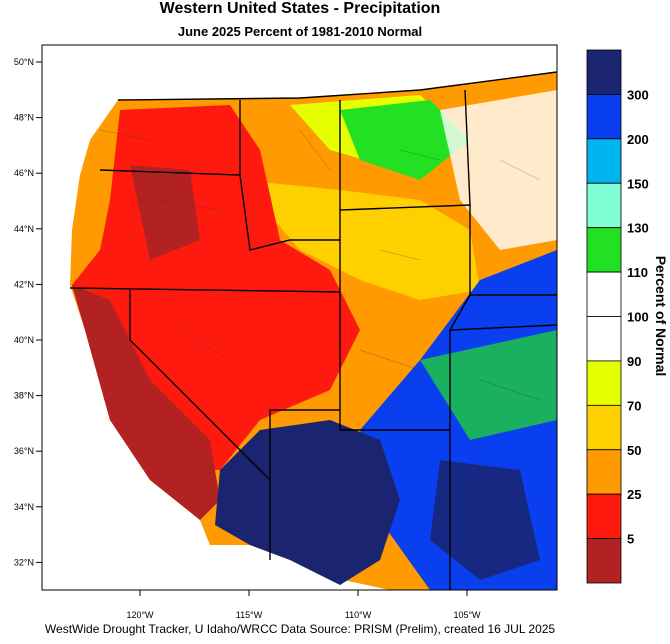  Describe the element at coordinates (467, 615) in the screenshot. I see `lon-label: 105°W` at that location.